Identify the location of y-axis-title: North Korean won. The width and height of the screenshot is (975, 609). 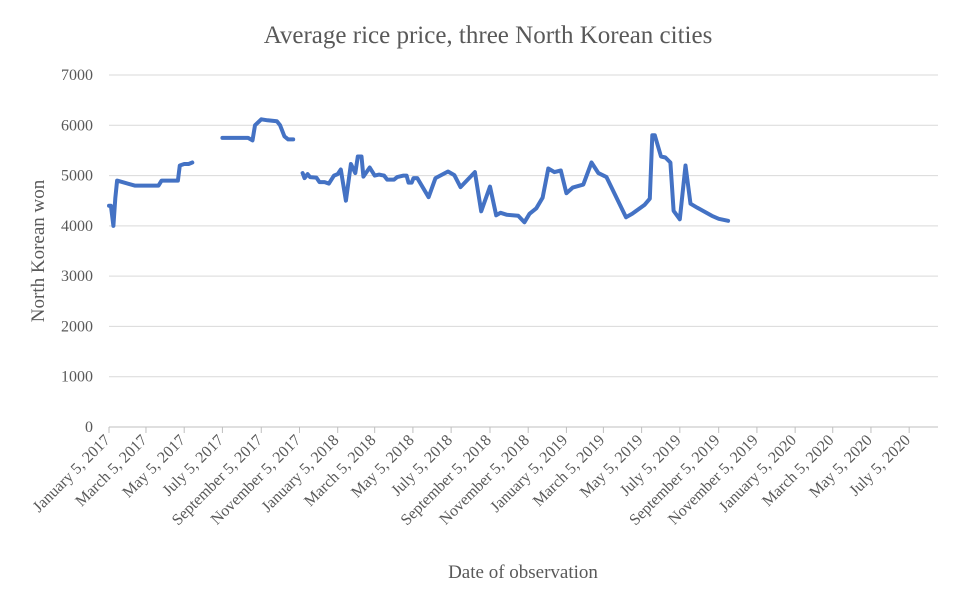
(38, 250).